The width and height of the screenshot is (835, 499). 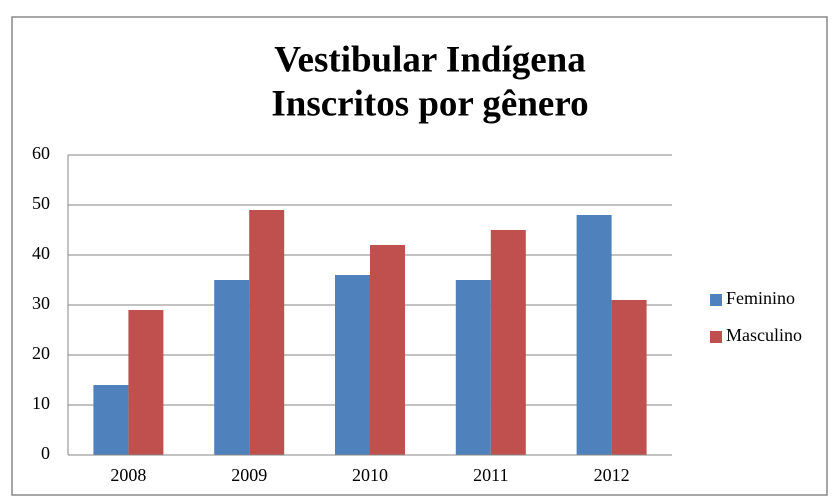 I want to click on x-tick-label: 2010, so click(x=370, y=475).